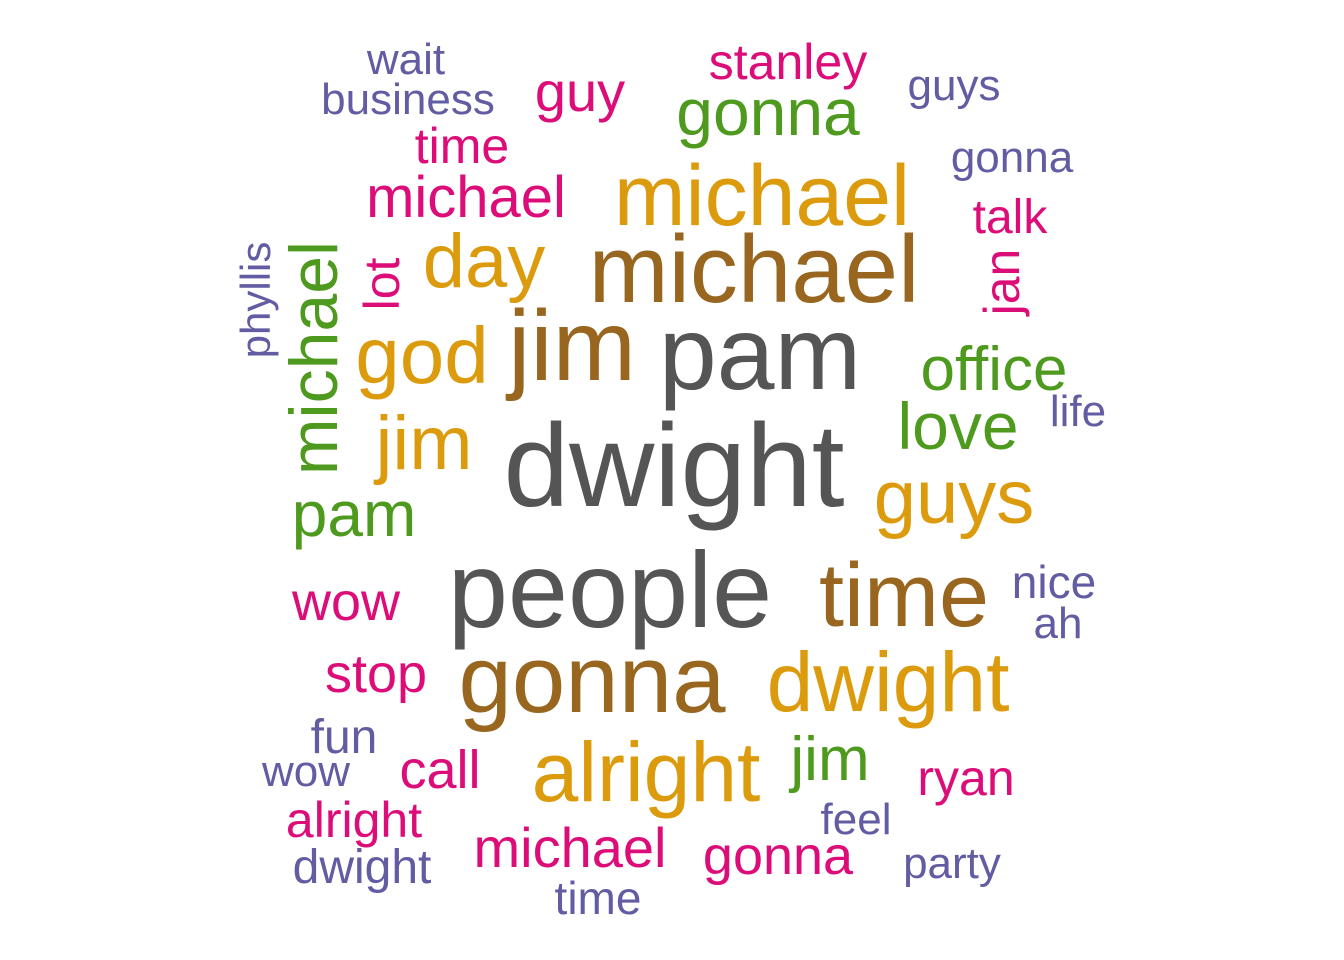  Describe the element at coordinates (408, 99) in the screenshot. I see `word-business: business` at that location.